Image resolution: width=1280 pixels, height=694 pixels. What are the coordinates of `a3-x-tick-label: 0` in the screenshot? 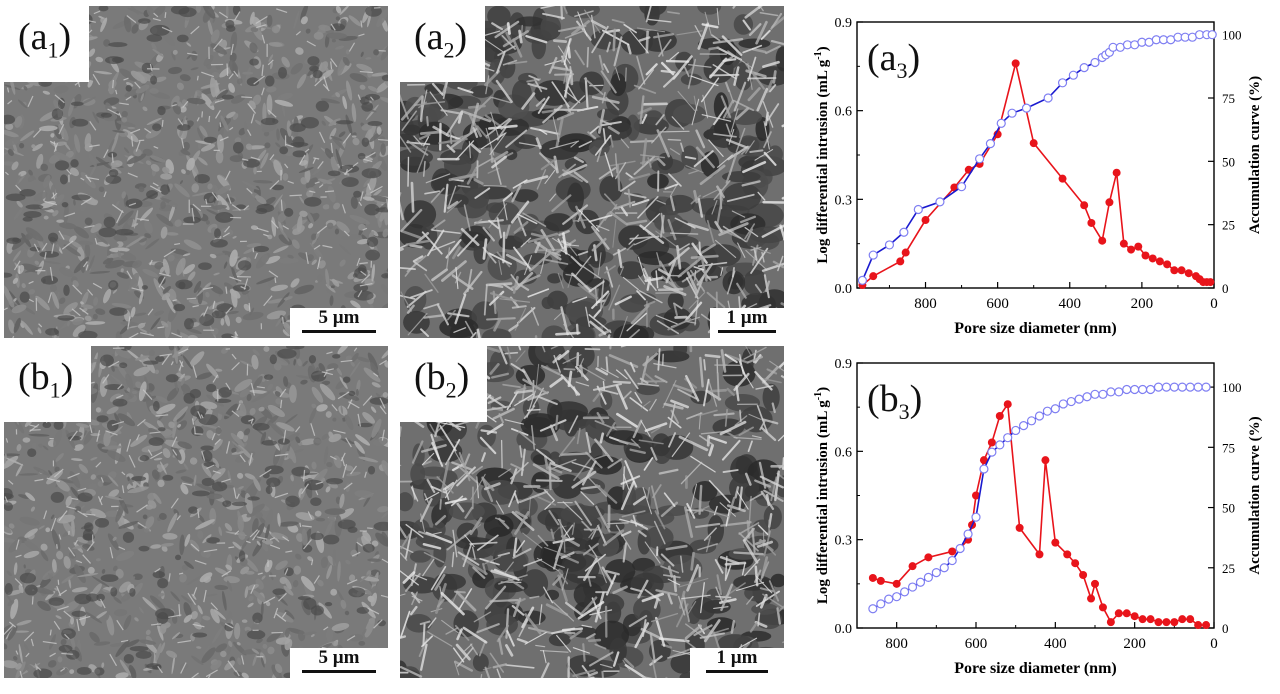 It's located at (1214, 304).